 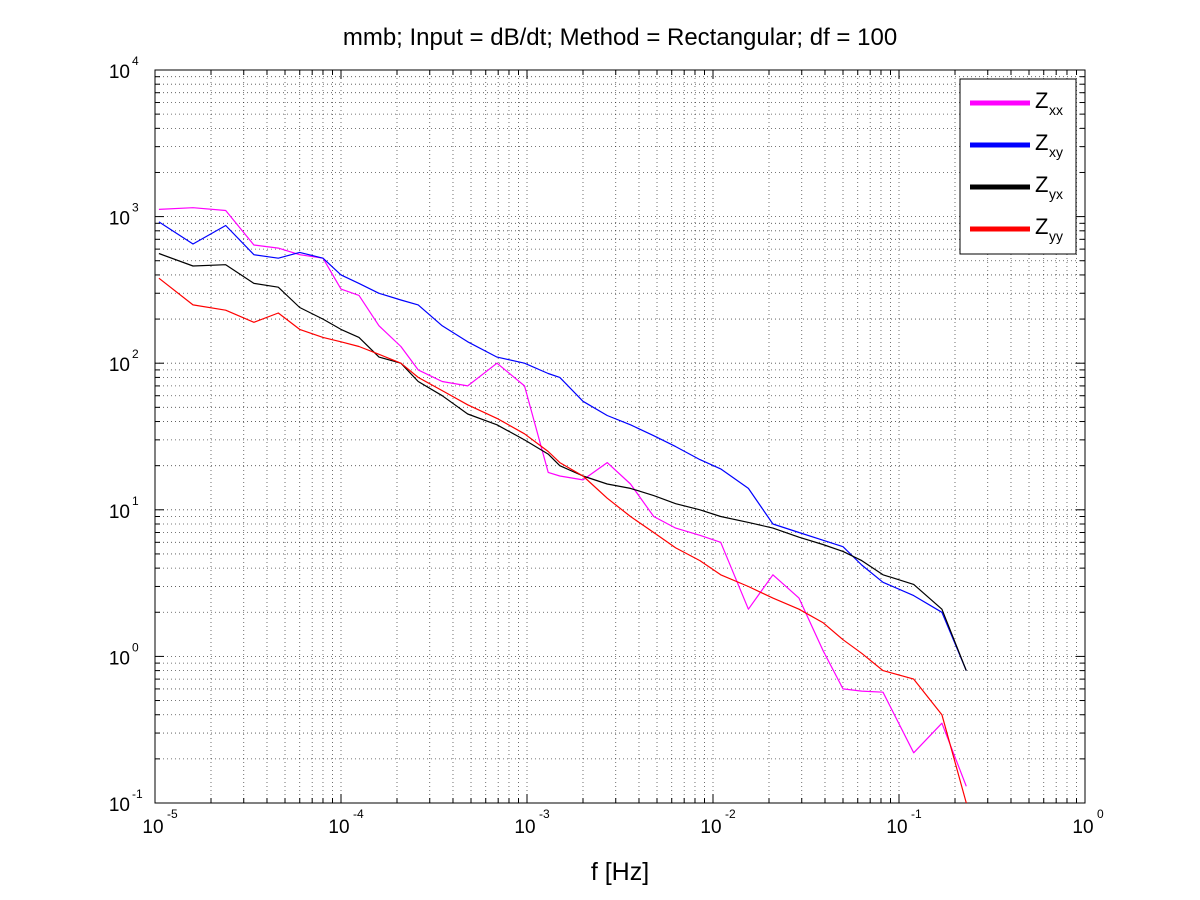 I want to click on legend-label-zyx: Z, so click(x=1041, y=184).